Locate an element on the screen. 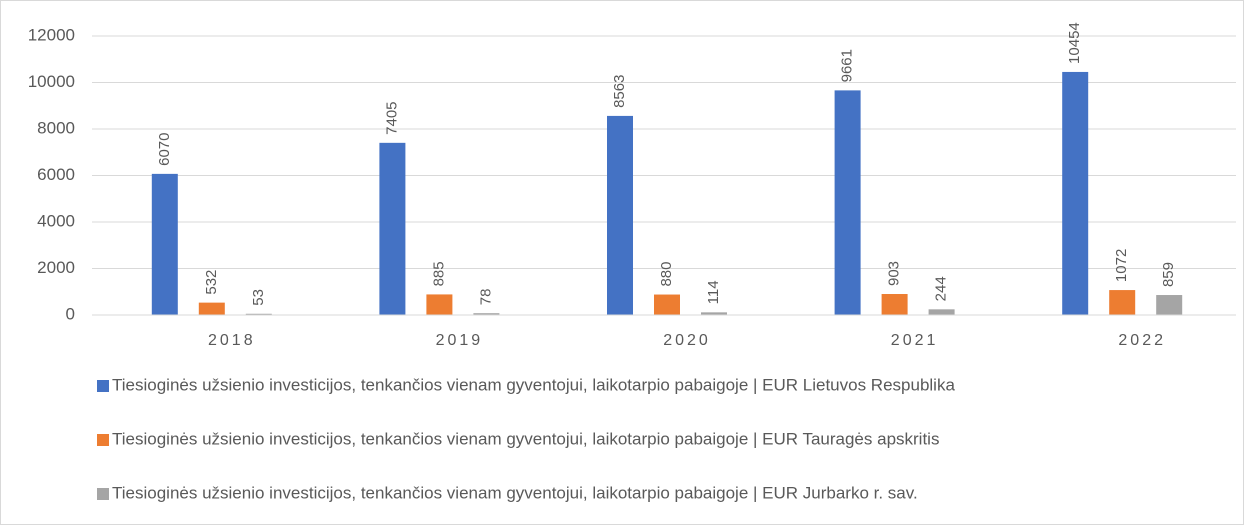 Image resolution: width=1244 pixels, height=525 pixels. value-label: 859 is located at coordinates (1168, 274).